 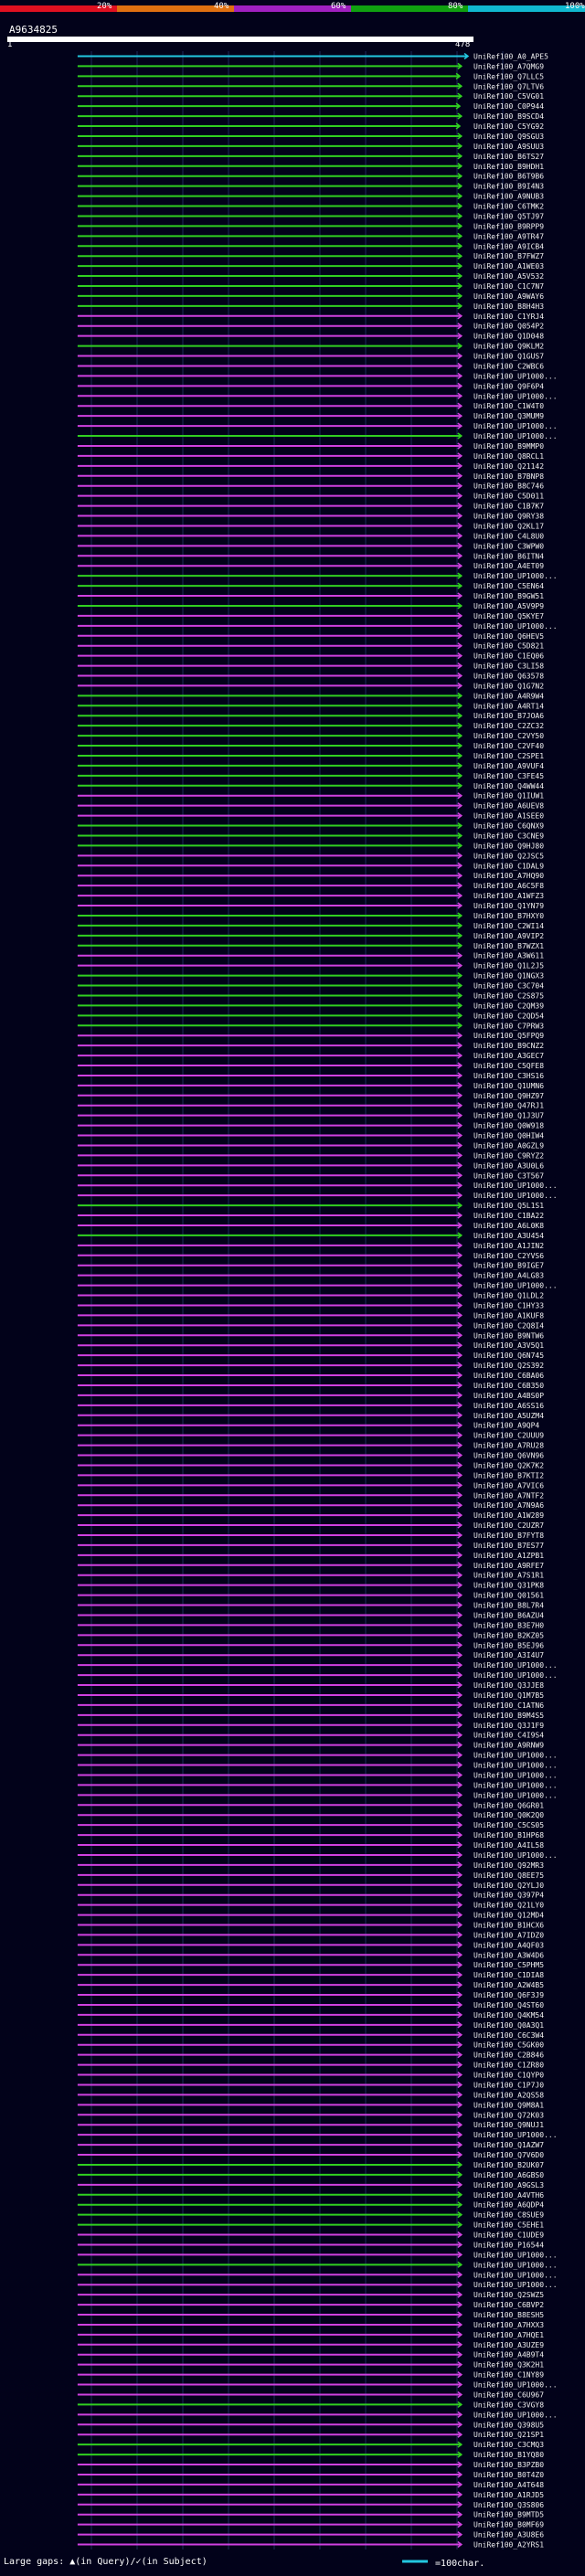 What do you see at coordinates (509, 2045) in the screenshot?
I see `hit-label: UniRef100_C5GK00` at bounding box center [509, 2045].